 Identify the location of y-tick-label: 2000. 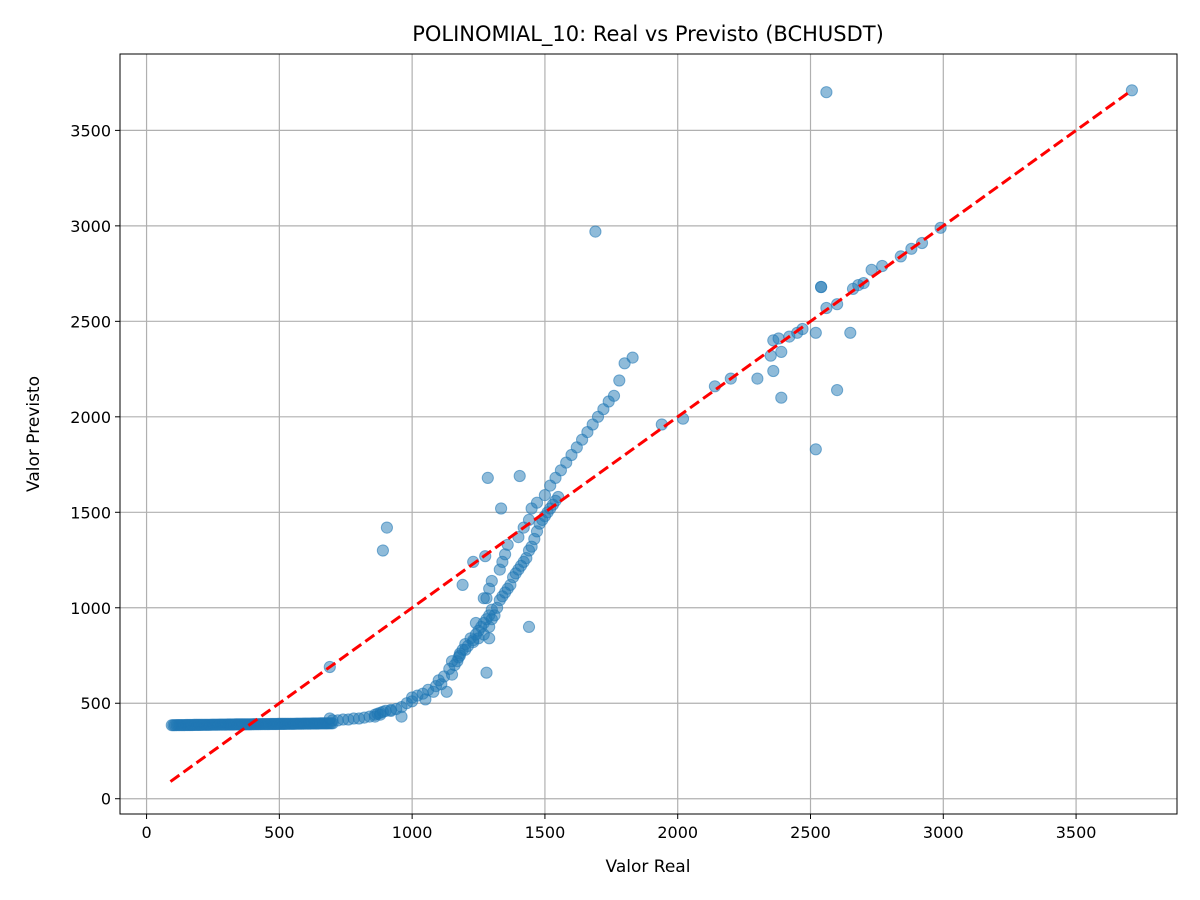
(90, 417).